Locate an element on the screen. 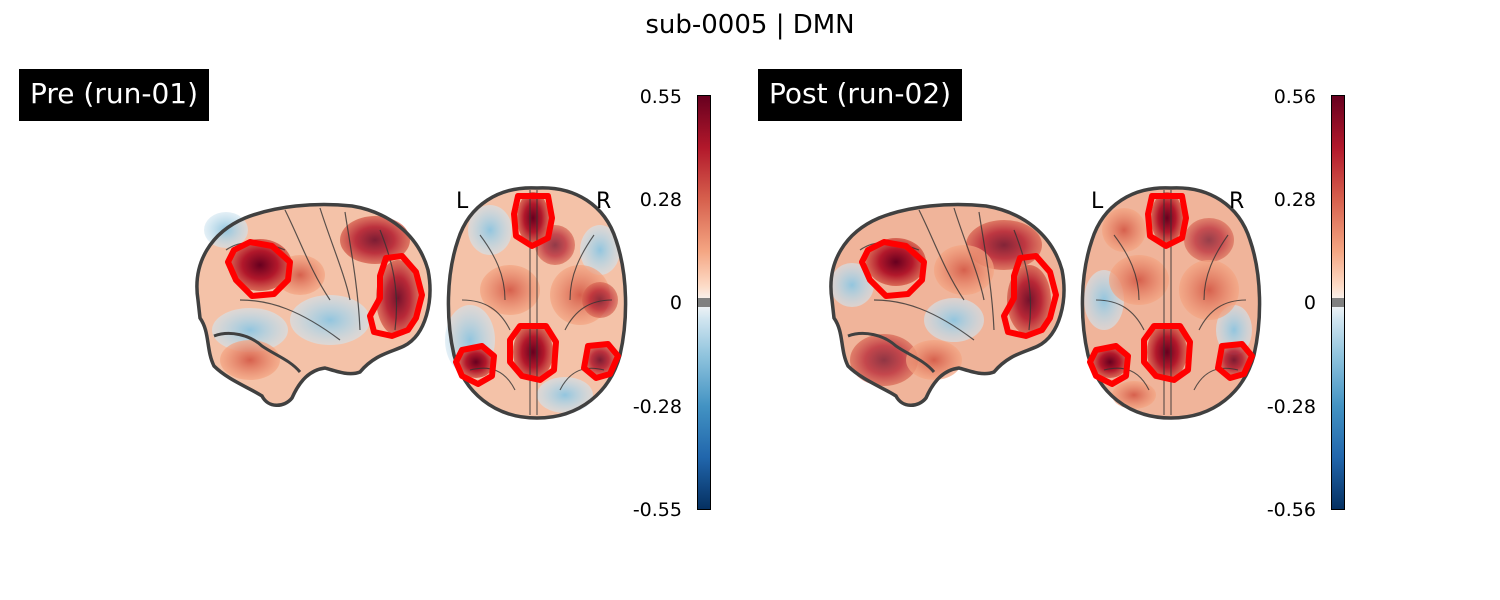  panel-label: Pre (run-01) is located at coordinates (114, 95).